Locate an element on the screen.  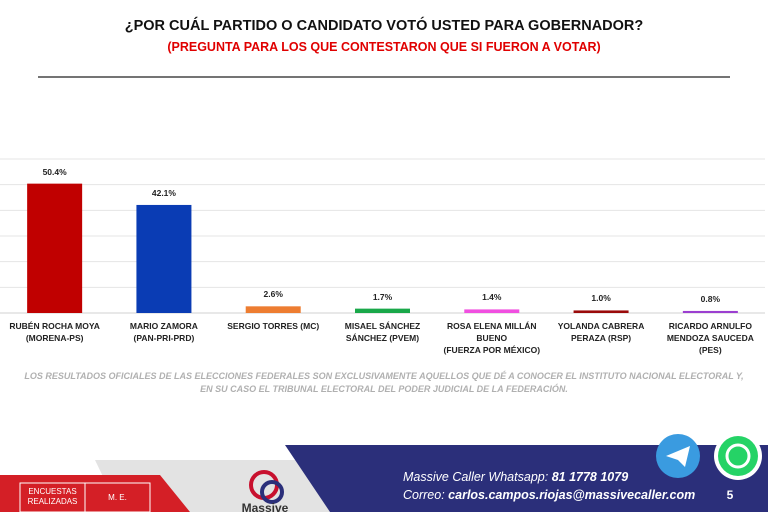
value-label: 1.0% is located at coordinates (601, 298).